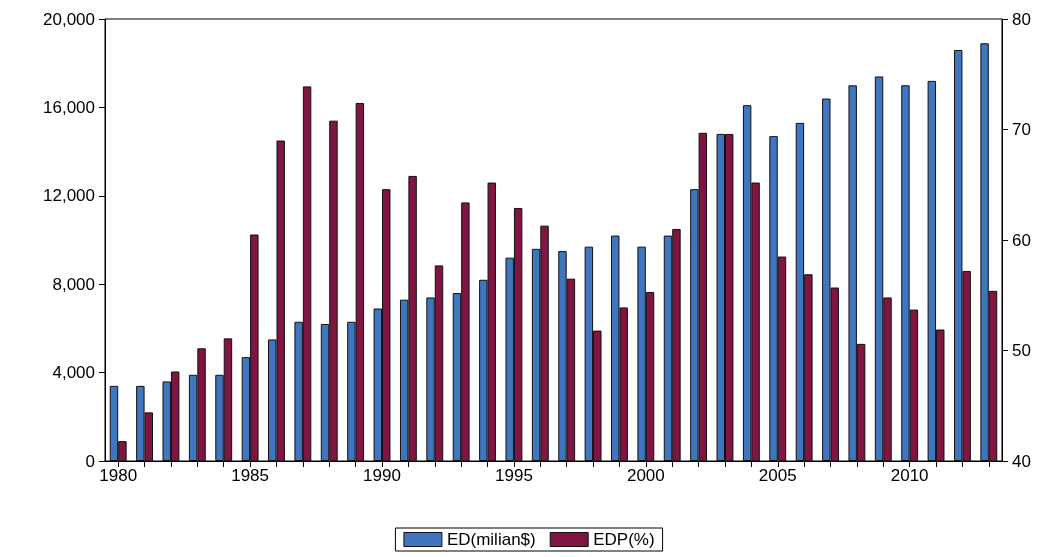 Image resolution: width=1058 pixels, height=557 pixels. What do you see at coordinates (73, 373) in the screenshot?
I see `y-tick-label: 4,000` at bounding box center [73, 373].